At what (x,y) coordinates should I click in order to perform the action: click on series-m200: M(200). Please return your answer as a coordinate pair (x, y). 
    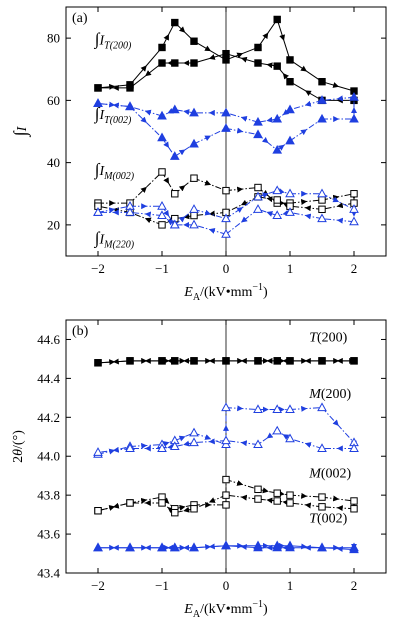
    Looking at the image, I should click on (226, 422).